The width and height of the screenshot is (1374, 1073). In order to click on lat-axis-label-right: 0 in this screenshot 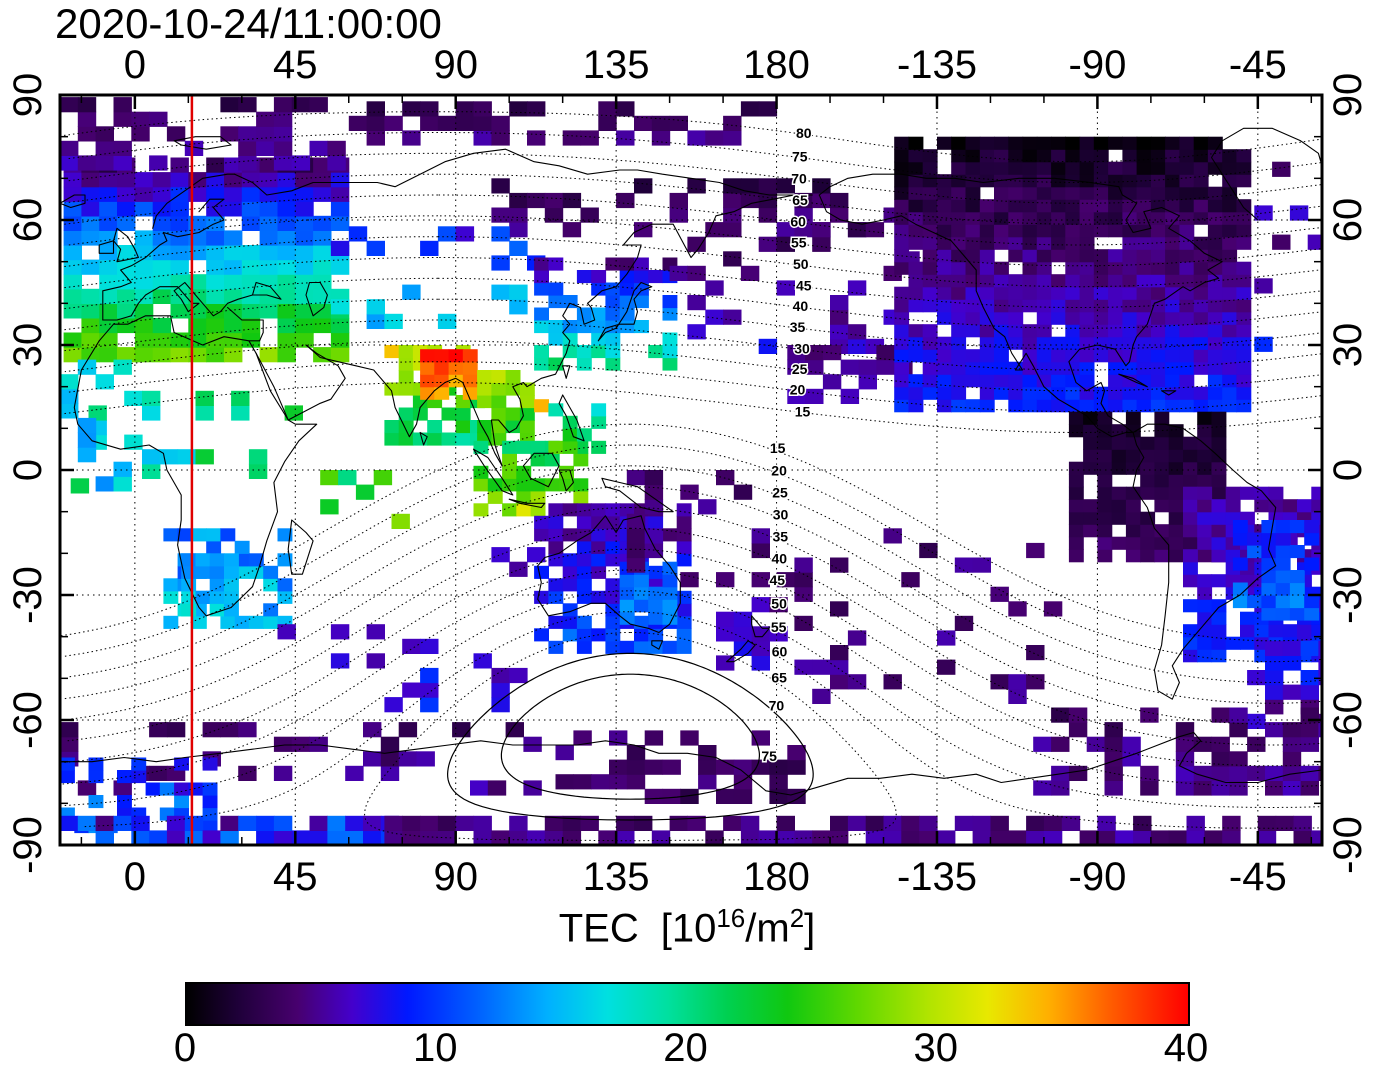, I will do `click(1348, 470)`.